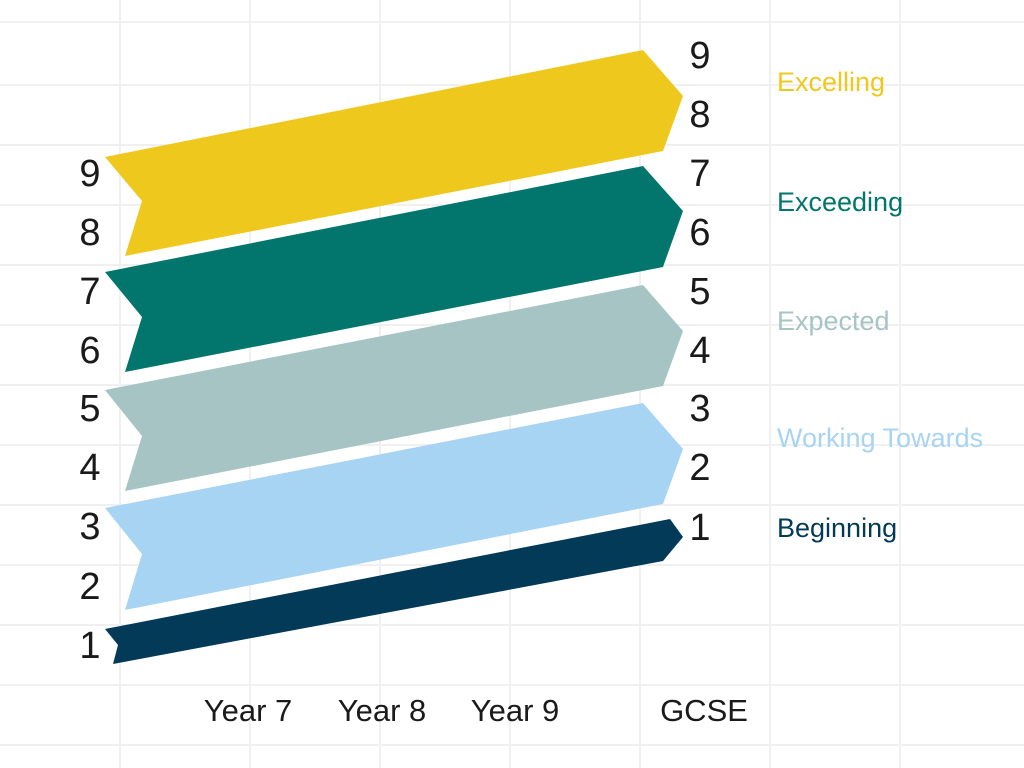  Describe the element at coordinates (699, 409) in the screenshot. I see `right-grade: 3` at that location.